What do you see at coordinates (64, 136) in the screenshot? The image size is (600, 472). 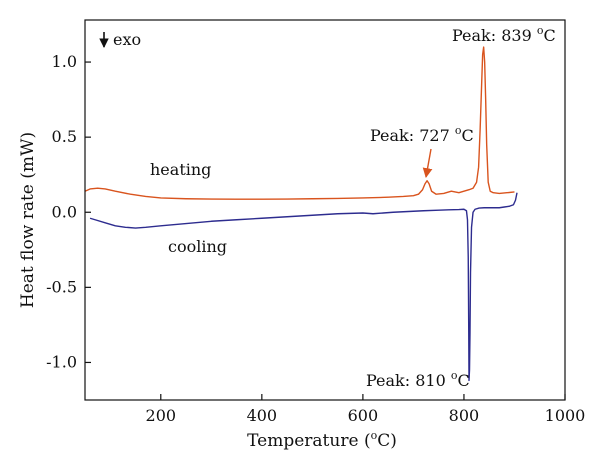 I see `y-tick-label-0_5: 0.5` at bounding box center [64, 136].